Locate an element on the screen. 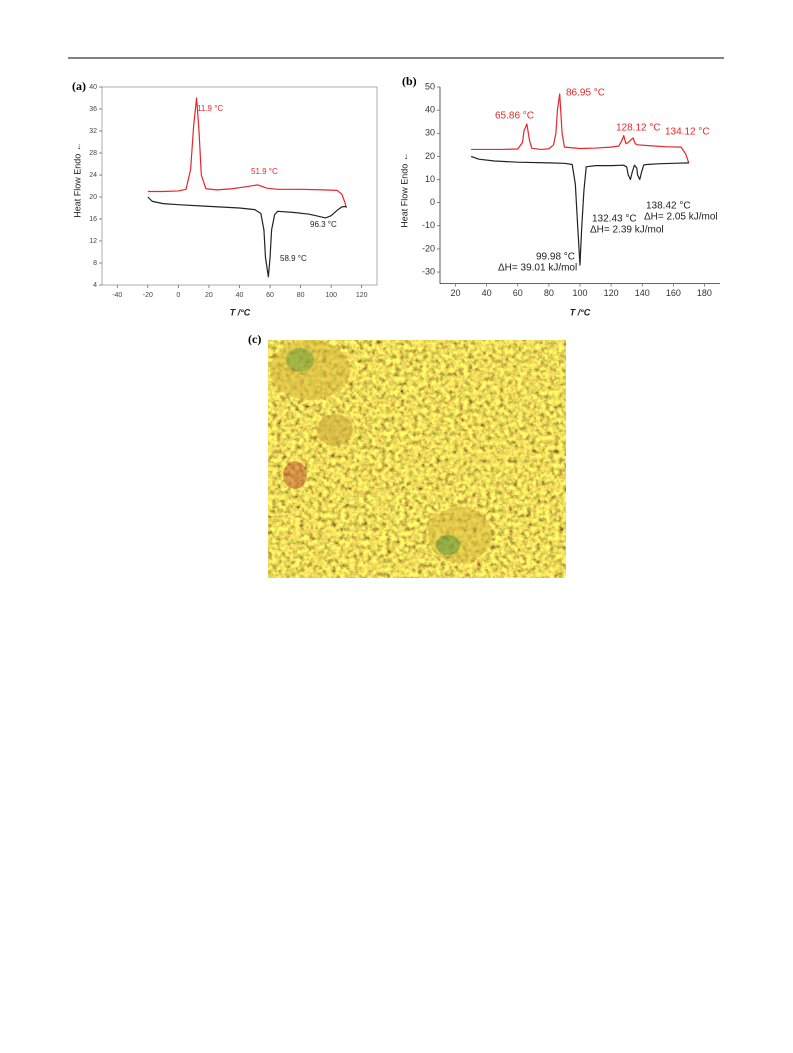 The width and height of the screenshot is (793, 1053). x-tick-label: -40 is located at coordinates (117, 295).